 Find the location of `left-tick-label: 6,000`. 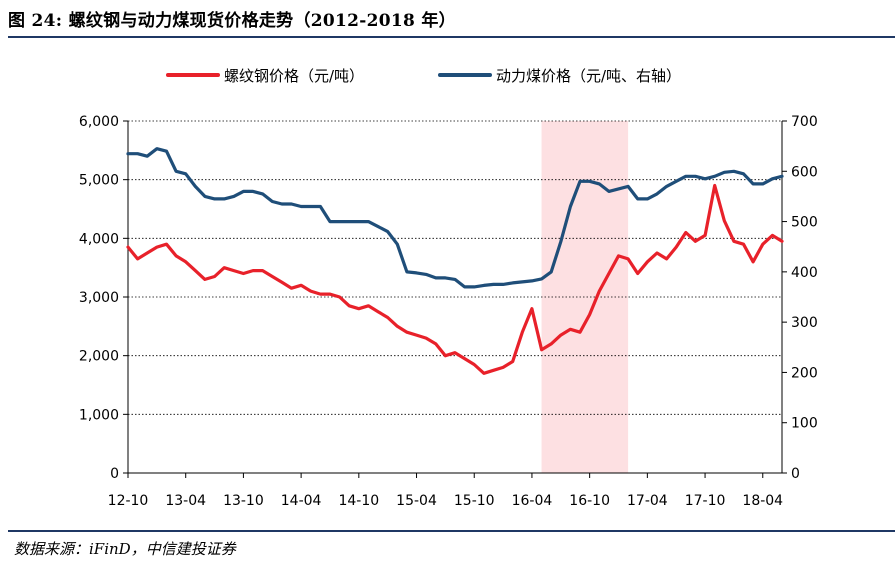

left-tick-label: 6,000 is located at coordinates (99, 122).